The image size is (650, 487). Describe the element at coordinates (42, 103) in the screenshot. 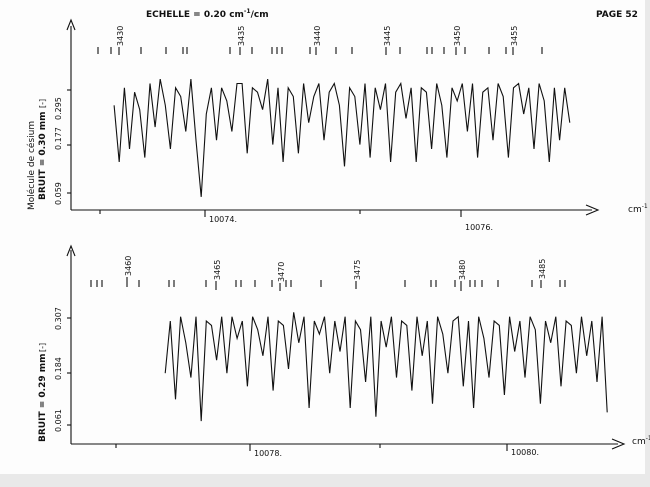

I see `top-bracket-symbol: [-]` at that location.